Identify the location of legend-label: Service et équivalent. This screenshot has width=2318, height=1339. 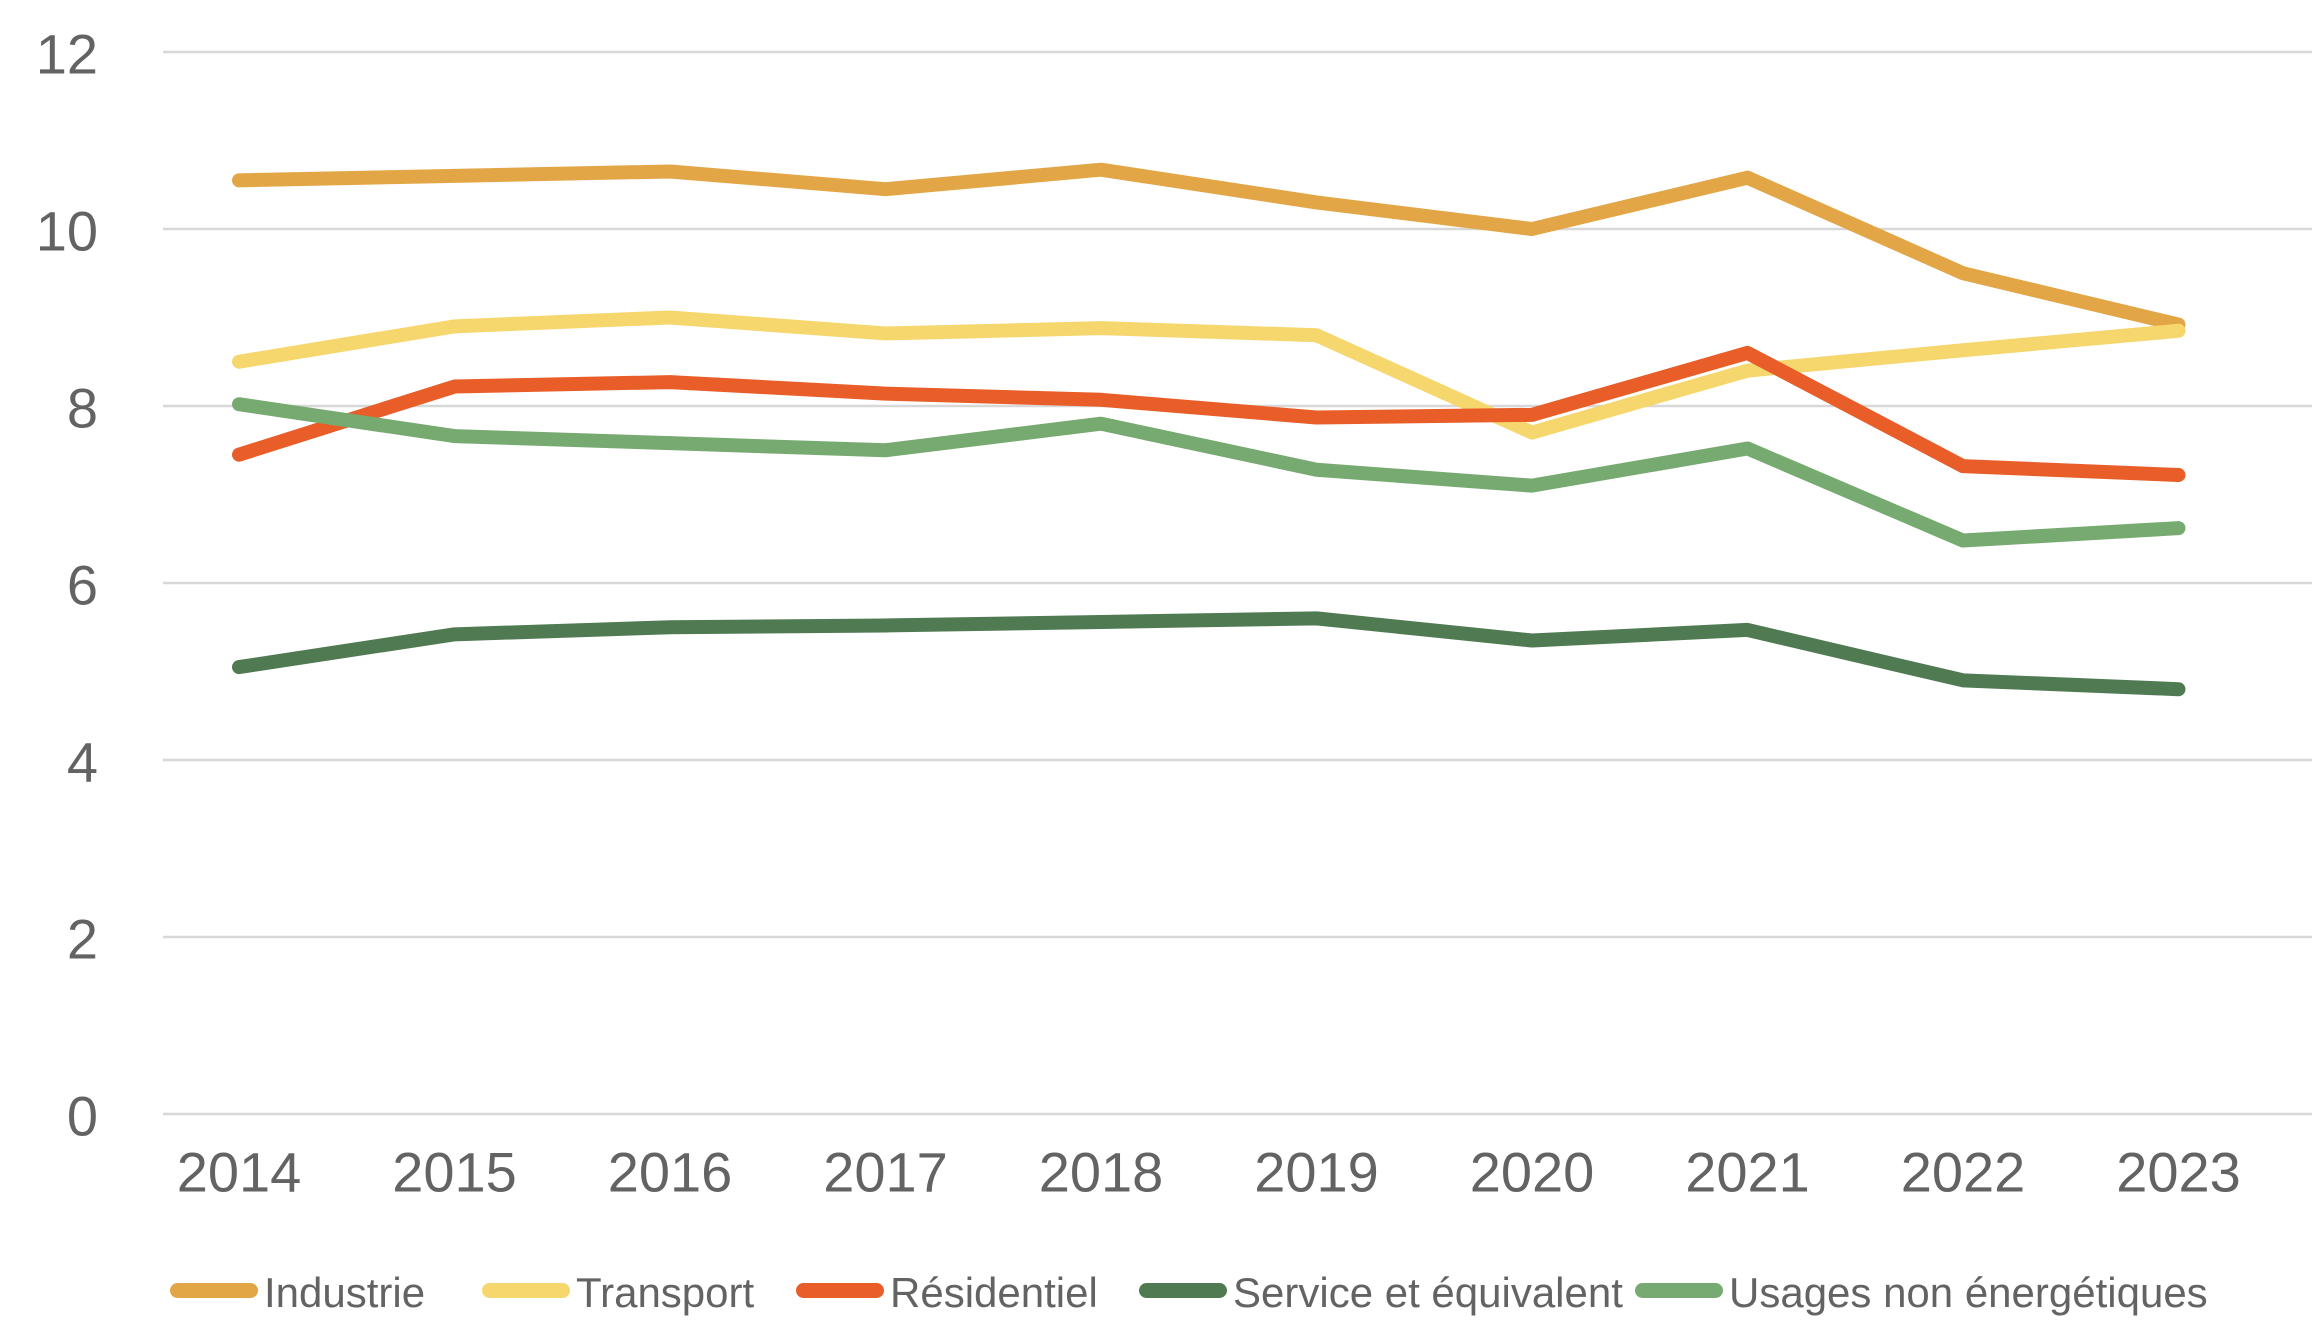
(1428, 1292).